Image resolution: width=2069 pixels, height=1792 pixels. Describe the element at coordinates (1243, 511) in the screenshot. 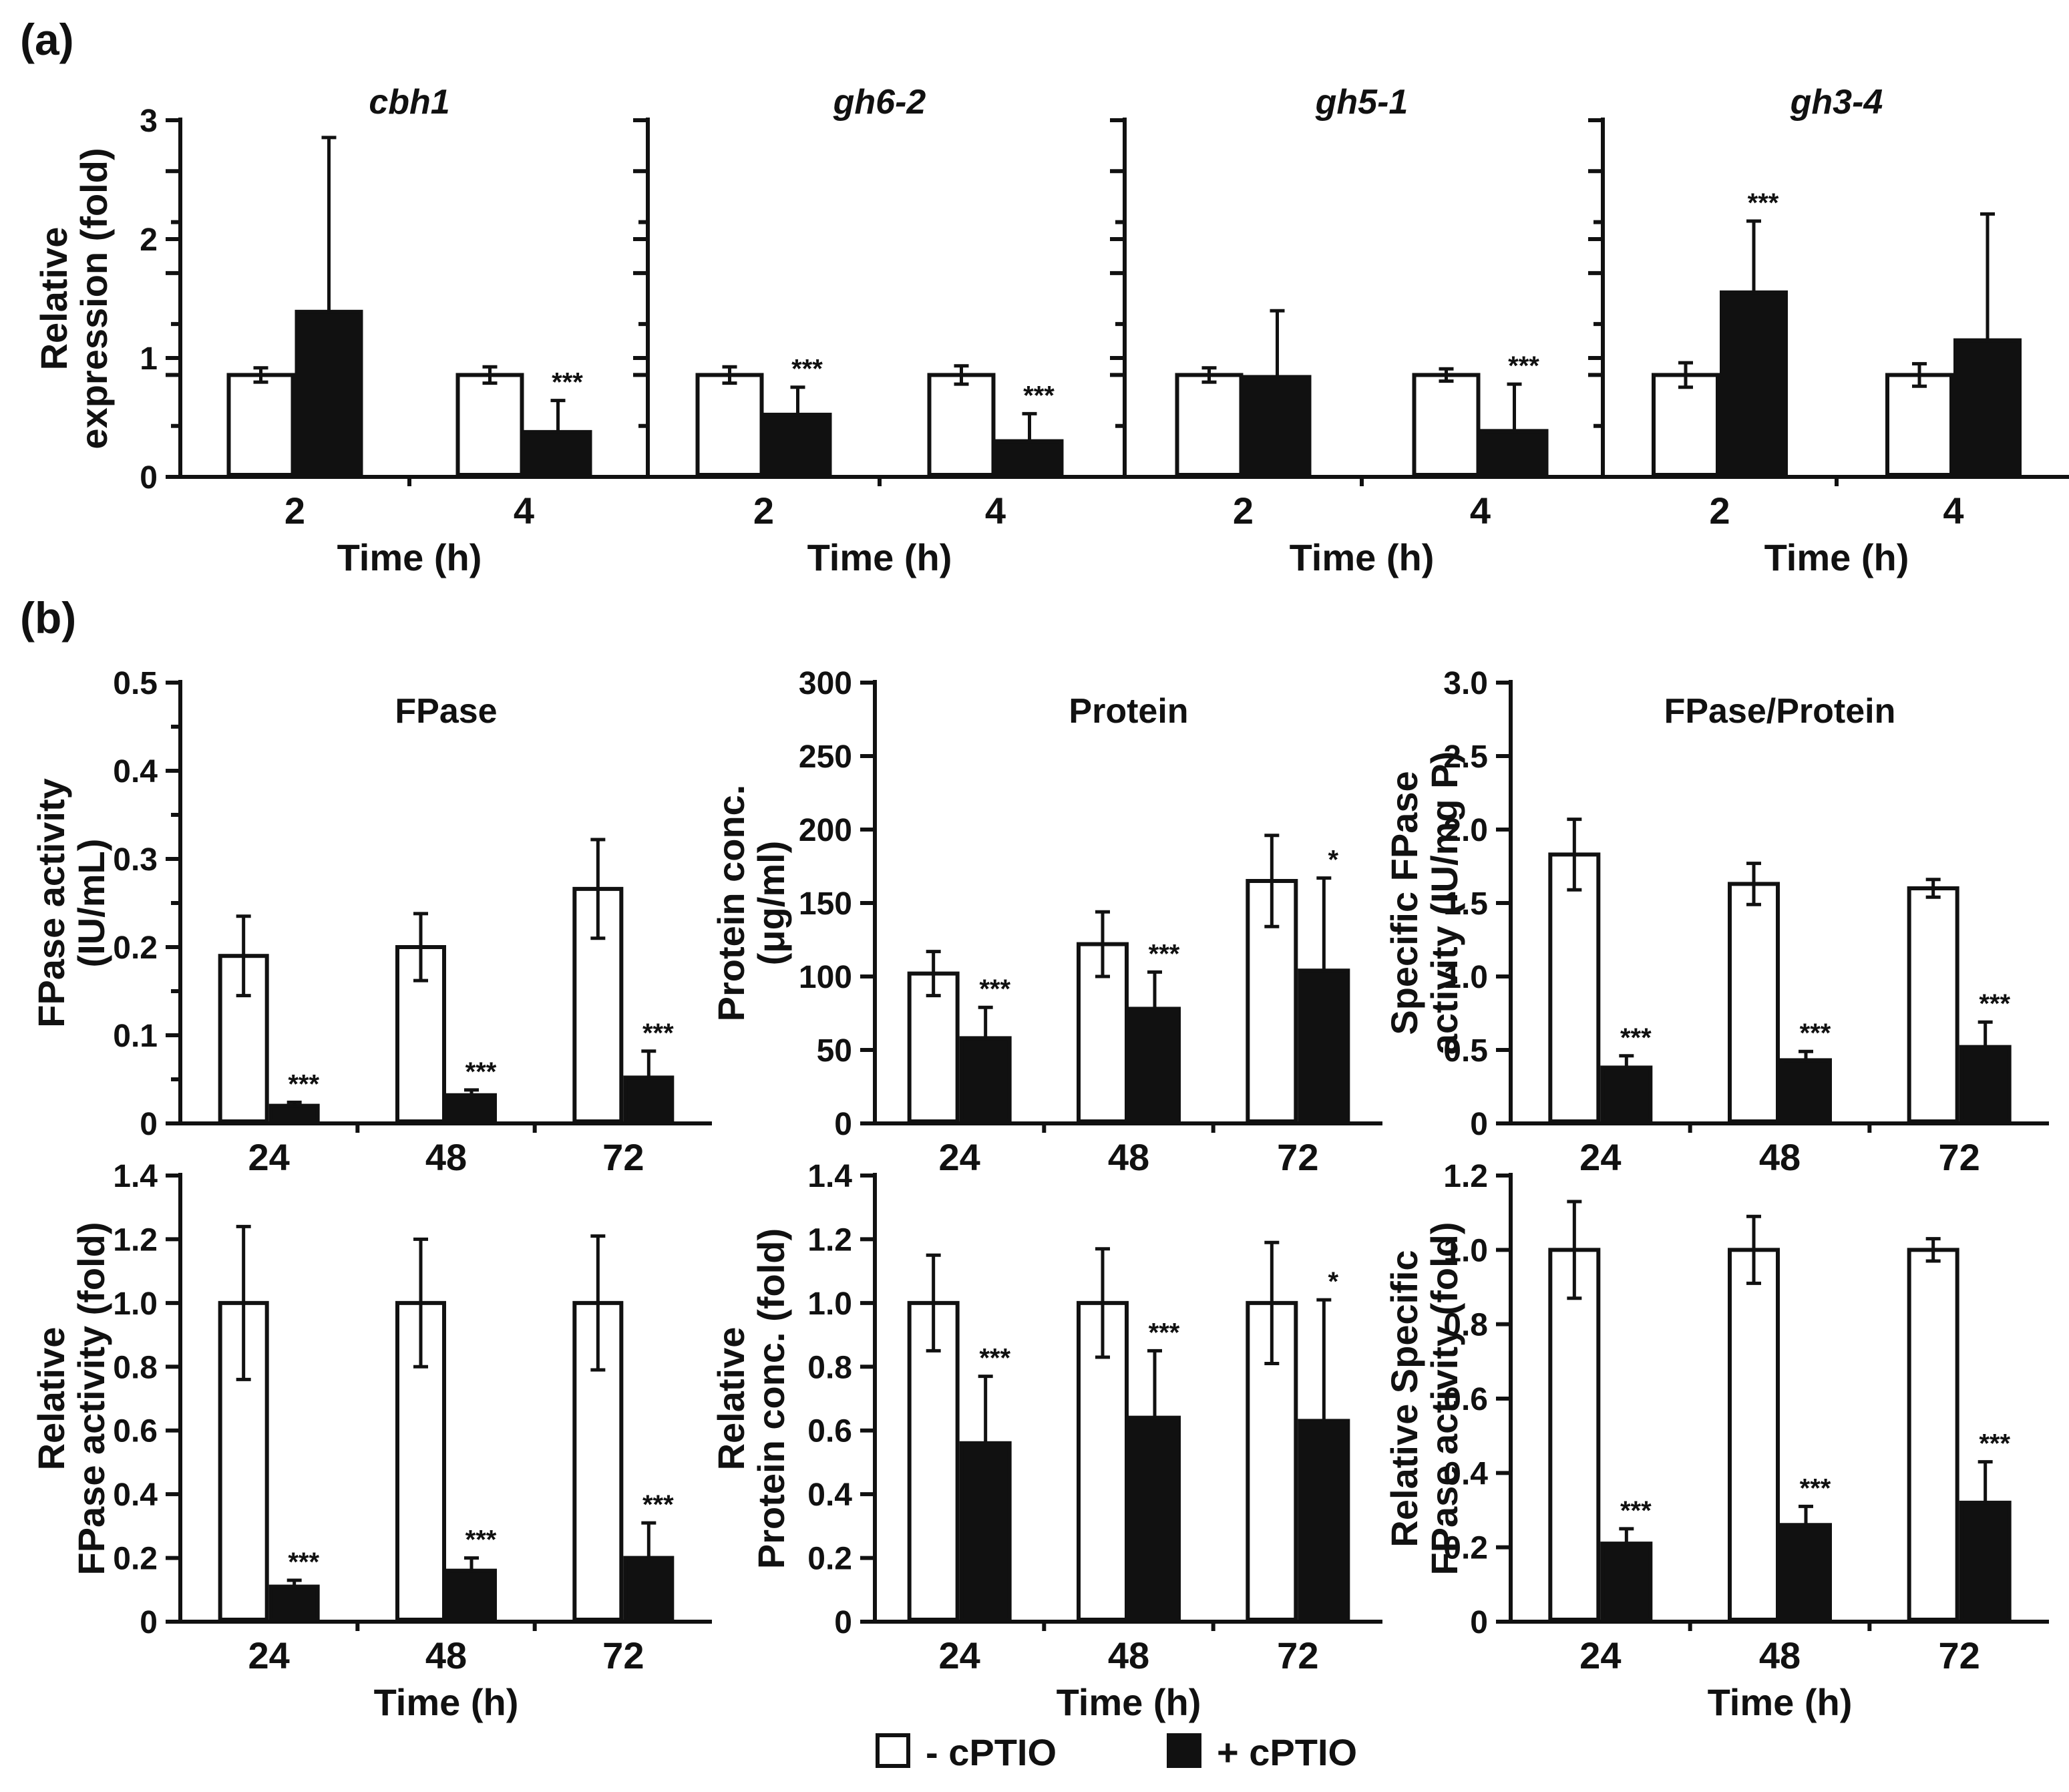

I see `x-tick-label-gh5-1: 2` at that location.